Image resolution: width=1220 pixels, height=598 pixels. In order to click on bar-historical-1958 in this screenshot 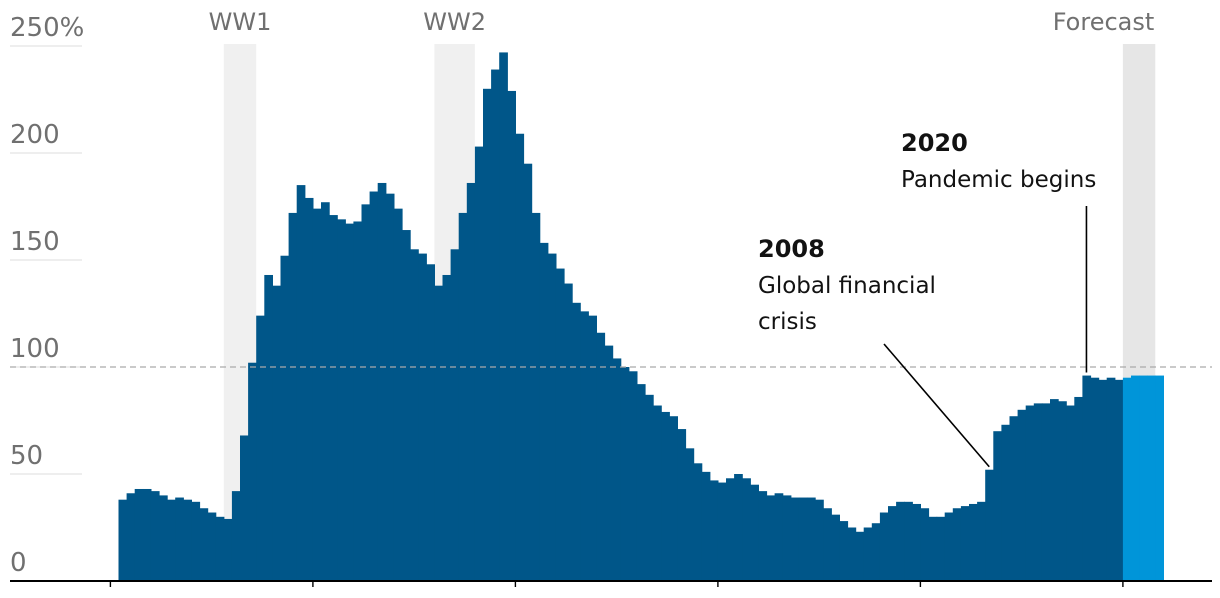, I will do `click(584, 446)`.